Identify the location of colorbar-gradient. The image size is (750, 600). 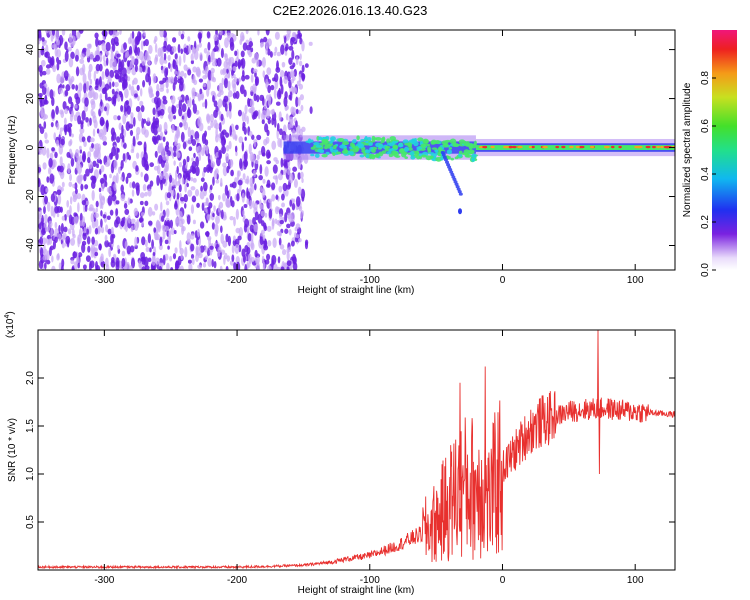
(724, 150).